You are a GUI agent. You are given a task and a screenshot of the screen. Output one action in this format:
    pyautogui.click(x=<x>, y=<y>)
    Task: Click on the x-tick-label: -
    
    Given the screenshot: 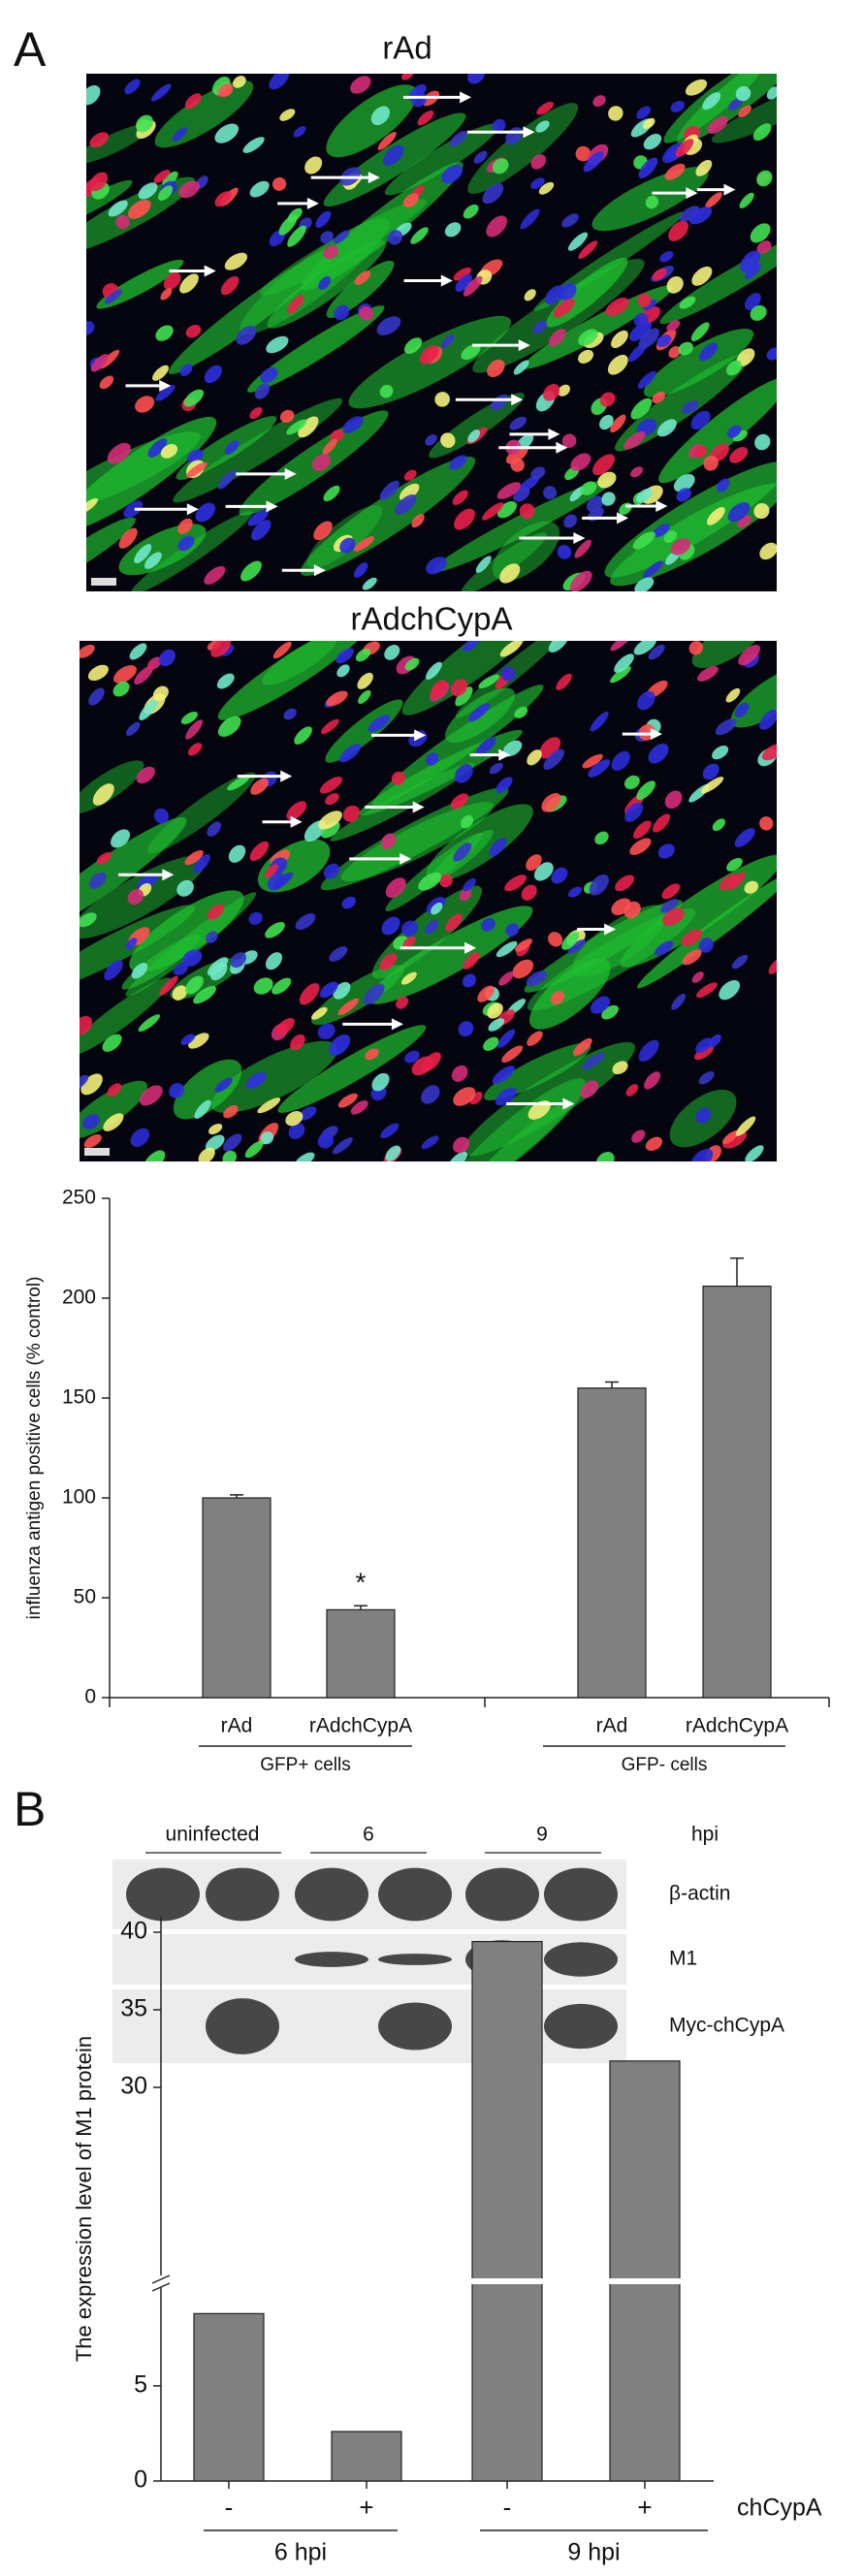 What is the action you would take?
    pyautogui.click(x=508, y=2507)
    